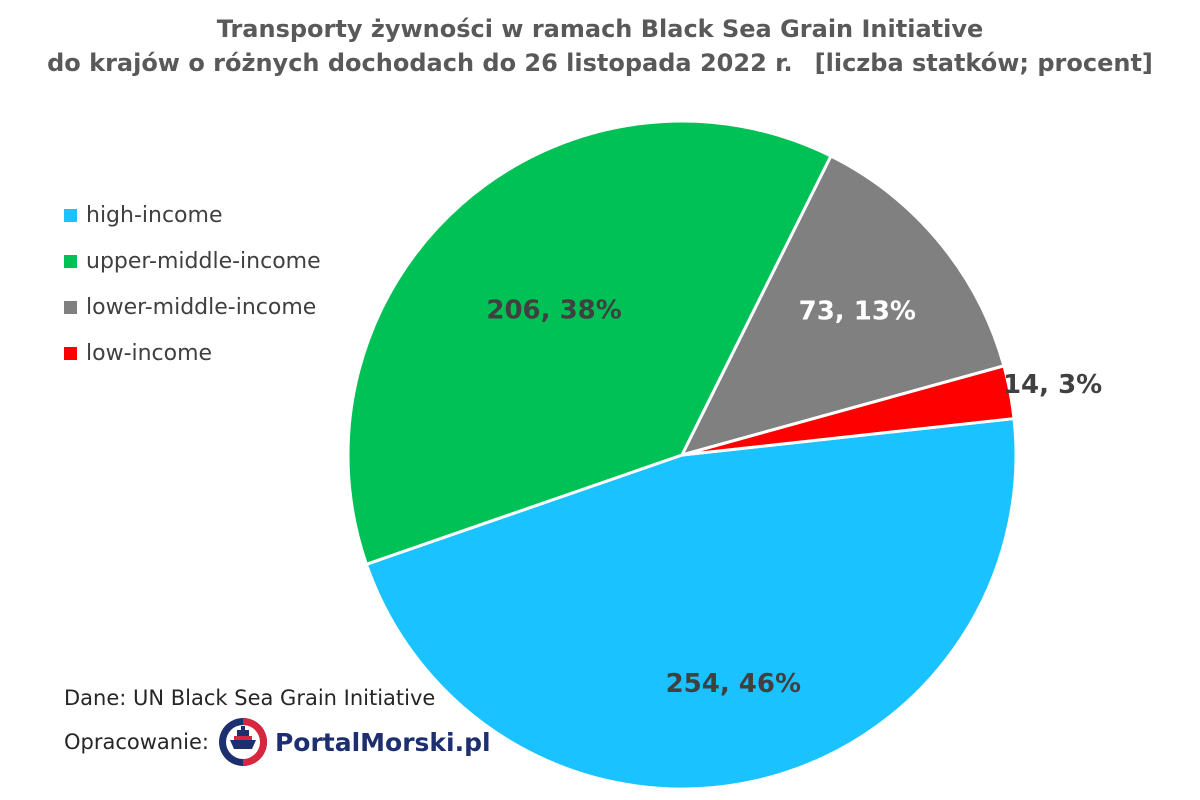  What do you see at coordinates (250, 698) in the screenshot?
I see `data-source: Dane: UN Black Sea Grain Initiative` at bounding box center [250, 698].